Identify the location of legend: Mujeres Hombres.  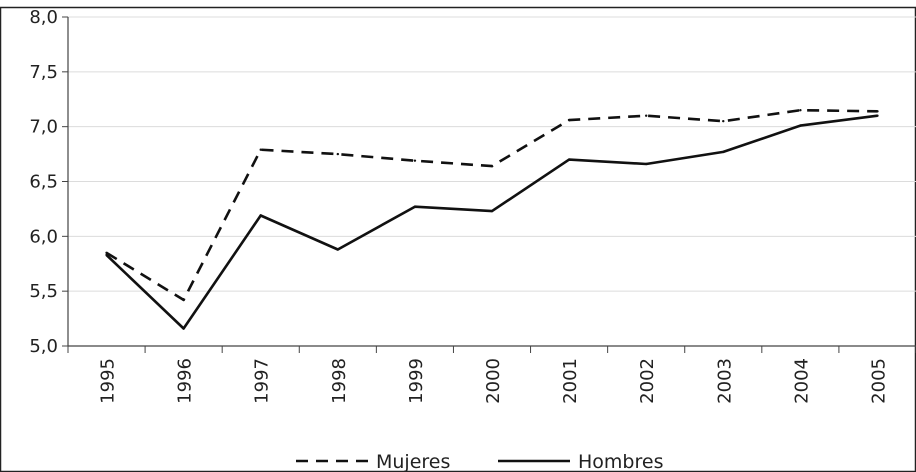
(479, 461).